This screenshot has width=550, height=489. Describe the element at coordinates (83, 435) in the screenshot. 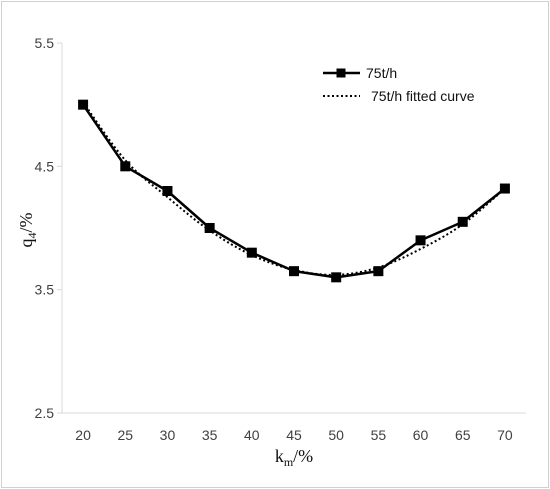

I see `x-tick-label: 20` at that location.